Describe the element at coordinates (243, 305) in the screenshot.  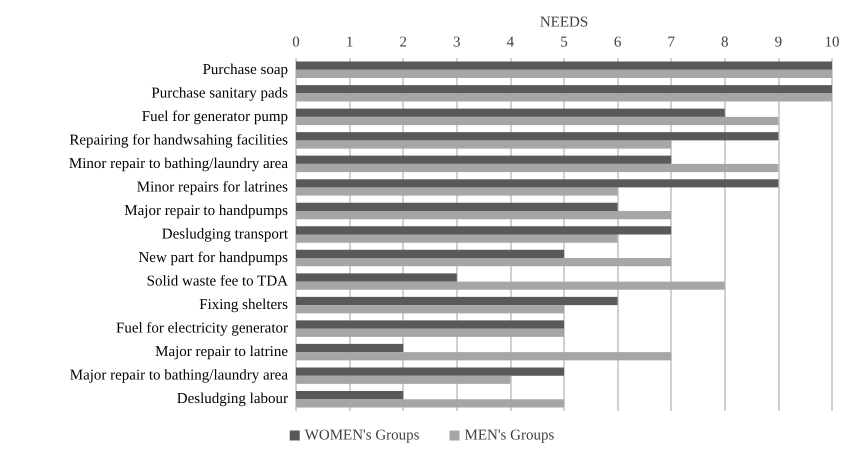
I see `y-tick-label: Fixing shelters` at that location.